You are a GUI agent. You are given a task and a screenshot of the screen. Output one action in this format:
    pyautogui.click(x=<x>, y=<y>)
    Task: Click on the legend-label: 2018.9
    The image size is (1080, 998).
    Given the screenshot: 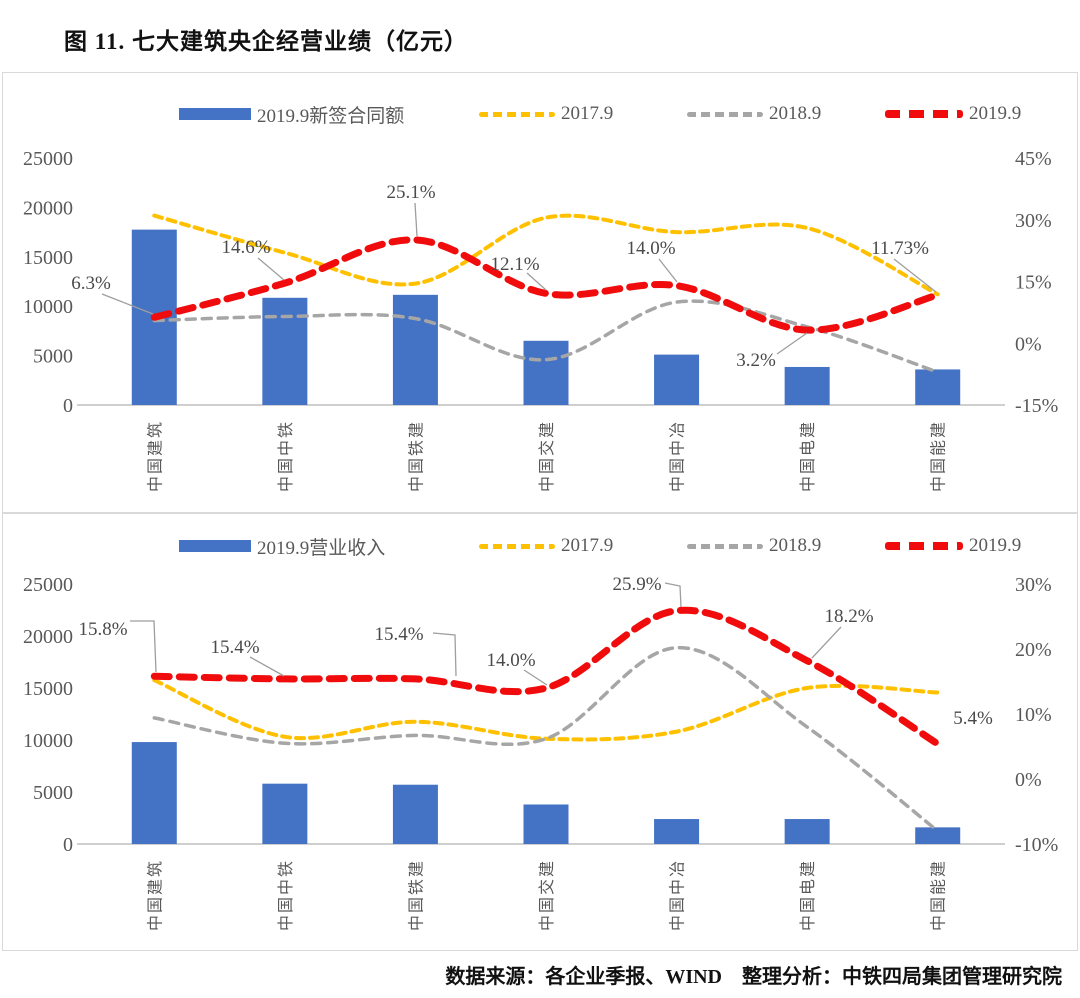 What is the action you would take?
    pyautogui.click(x=795, y=545)
    